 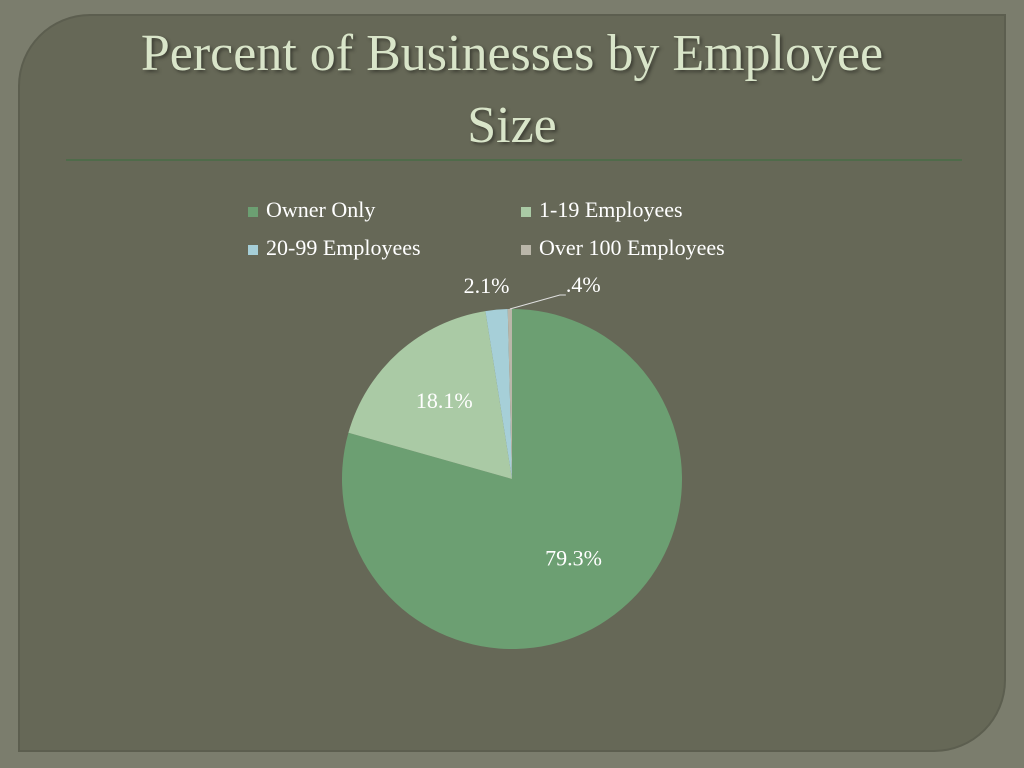 What do you see at coordinates (537, 302) in the screenshot?
I see `leader-line` at bounding box center [537, 302].